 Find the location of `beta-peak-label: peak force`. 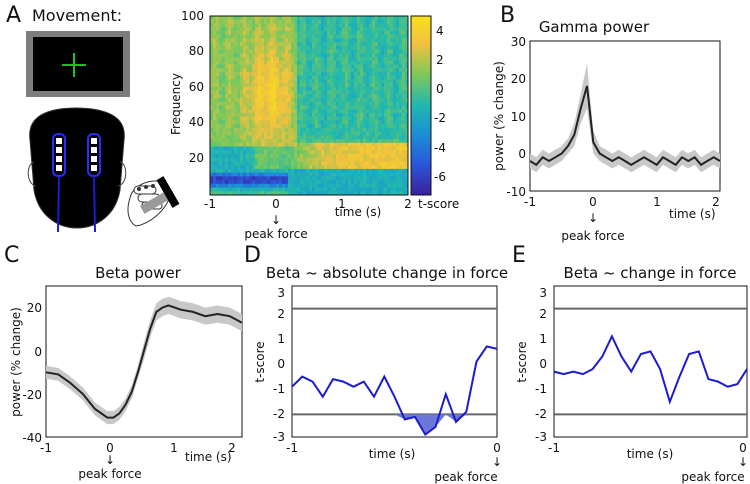

beta-peak-label: peak force is located at coordinates (109, 474).